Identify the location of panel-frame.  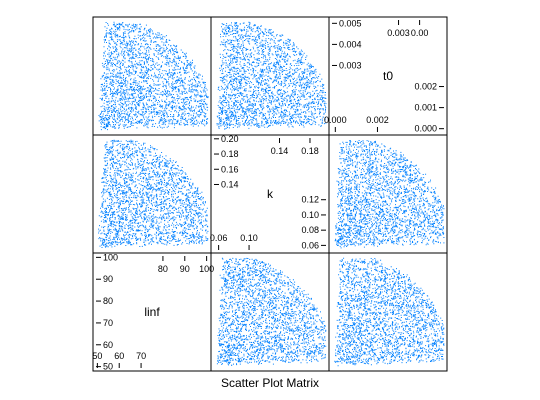
(388, 312).